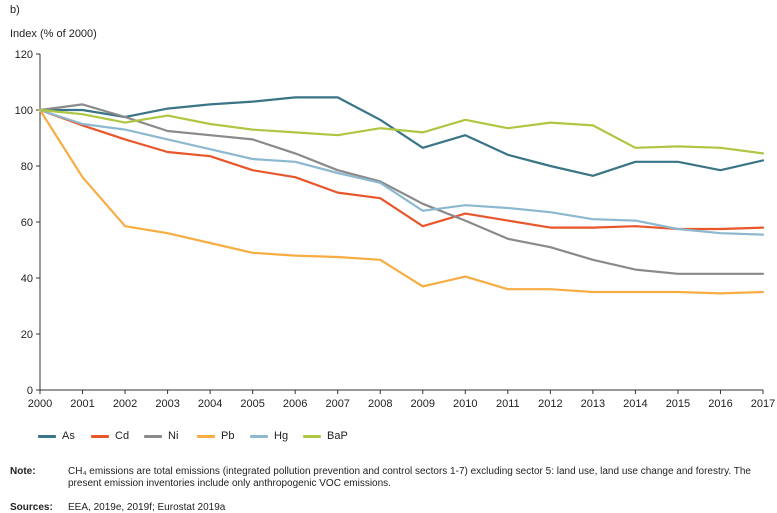  Describe the element at coordinates (678, 404) in the screenshot. I see `x-tick-label-2015: 2015` at that location.